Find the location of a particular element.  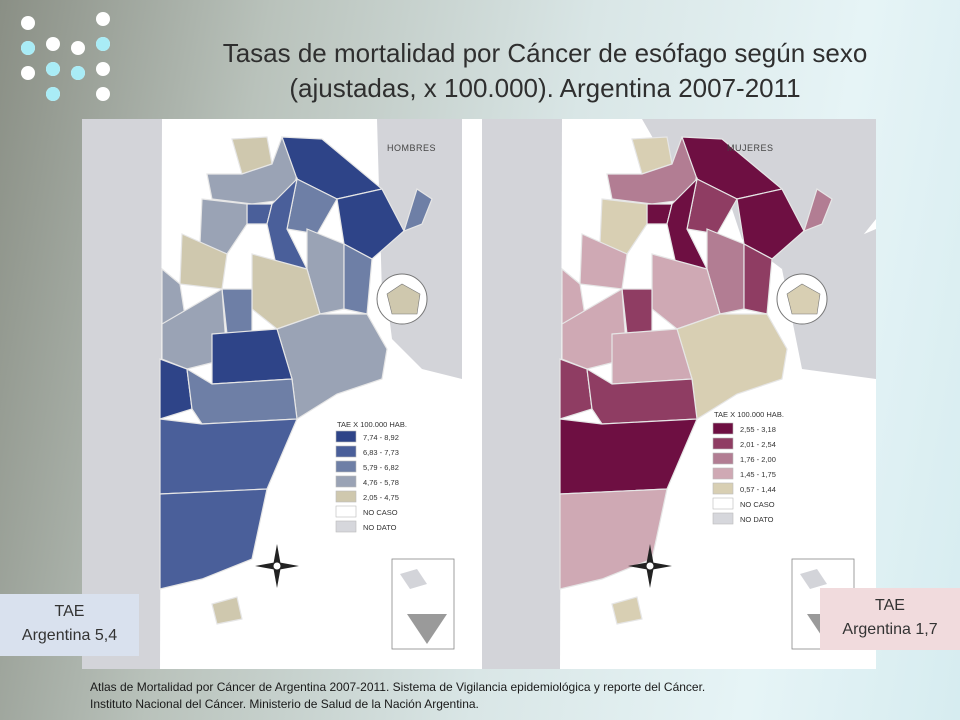

legend-label: 0,57 - 1,44 is located at coordinates (758, 489).